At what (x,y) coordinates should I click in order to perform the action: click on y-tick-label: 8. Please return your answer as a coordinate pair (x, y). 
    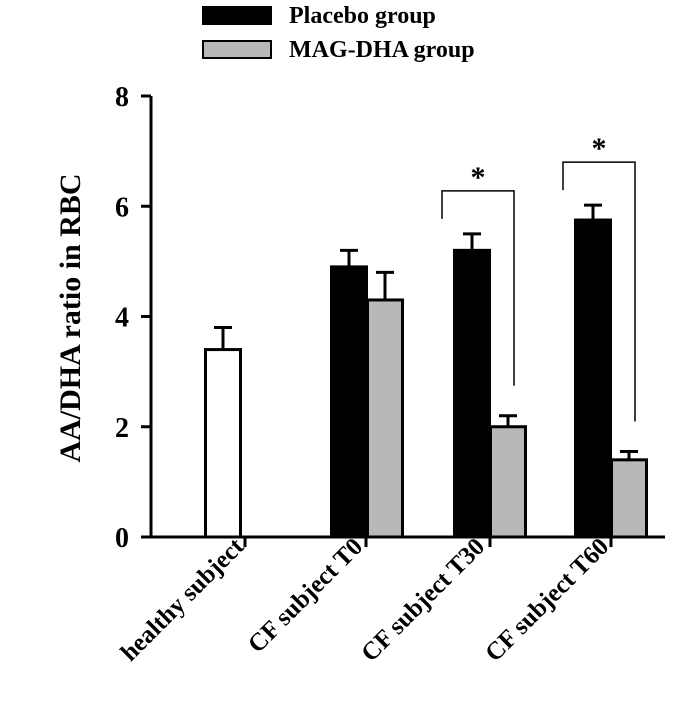
    Looking at the image, I should click on (122, 97).